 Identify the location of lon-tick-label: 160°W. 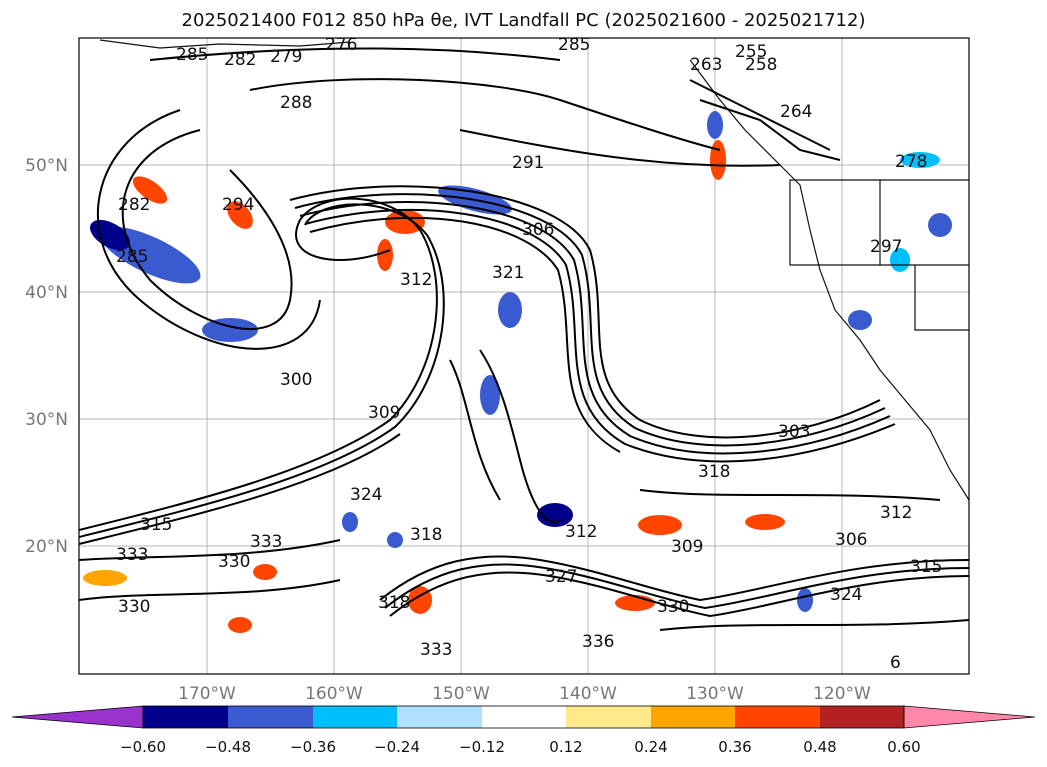
(334, 694).